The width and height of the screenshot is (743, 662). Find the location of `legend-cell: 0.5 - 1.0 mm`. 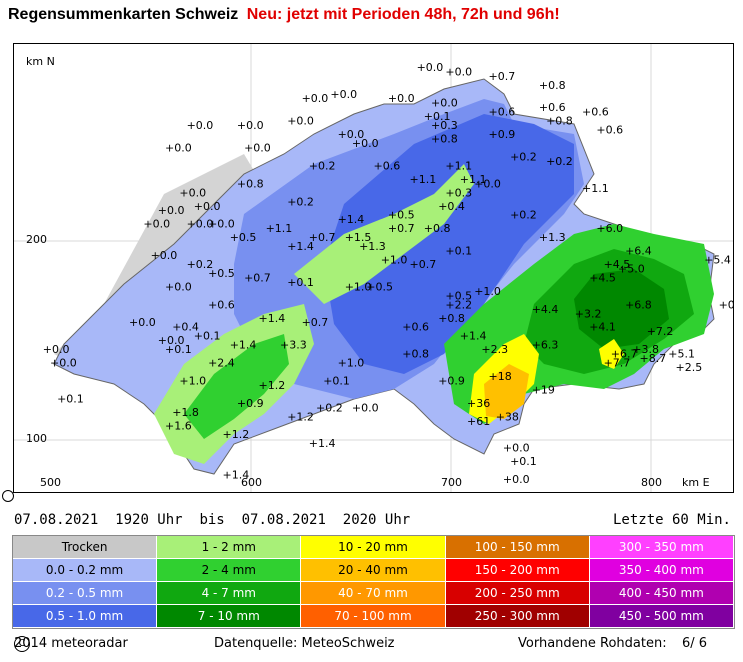

legend-cell: 0.5 - 1.0 mm is located at coordinates (85, 616).